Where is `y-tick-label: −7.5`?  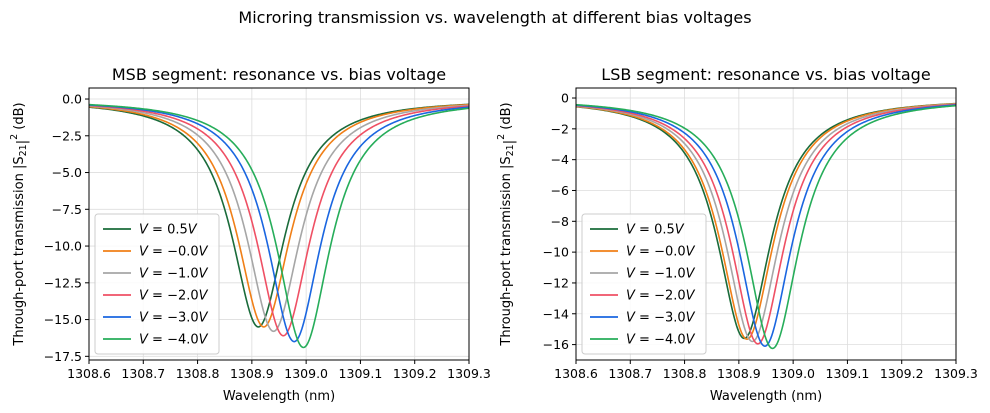 y-tick-label: −7.5 is located at coordinates (67, 209).